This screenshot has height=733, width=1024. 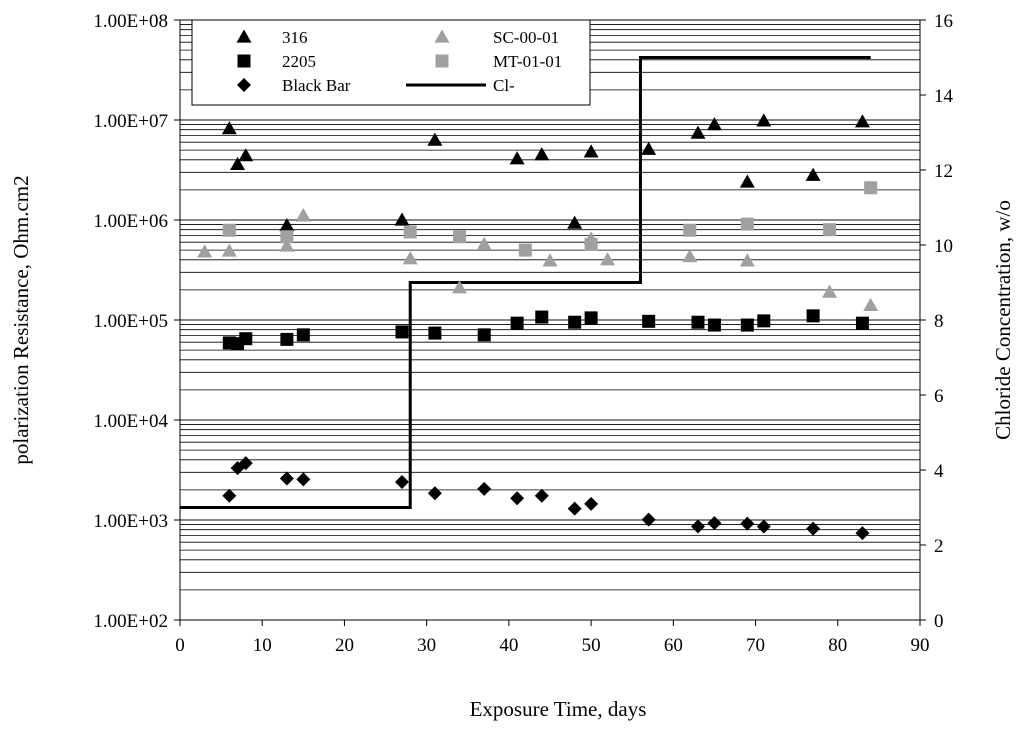 What do you see at coordinates (426, 645) in the screenshot?
I see `x-tick-label: 30` at bounding box center [426, 645].